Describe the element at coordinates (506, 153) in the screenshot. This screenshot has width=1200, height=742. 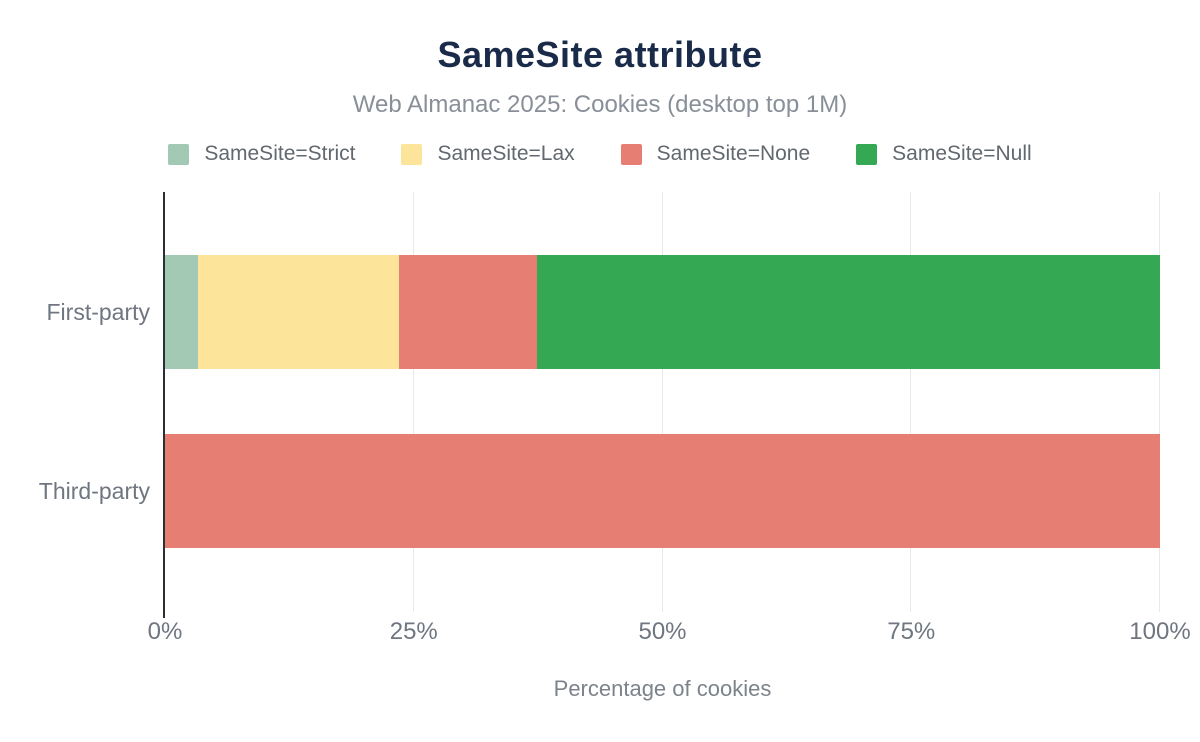
I see `legend-label: SameSite=Lax` at that location.